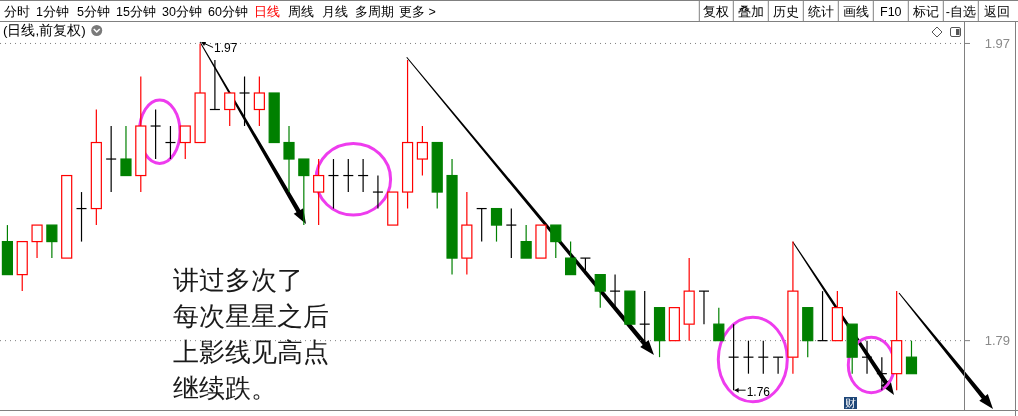 This screenshot has width=1018, height=416. Describe the element at coordinates (251, 316) in the screenshot. I see `annotation: 每次星星之后` at that location.